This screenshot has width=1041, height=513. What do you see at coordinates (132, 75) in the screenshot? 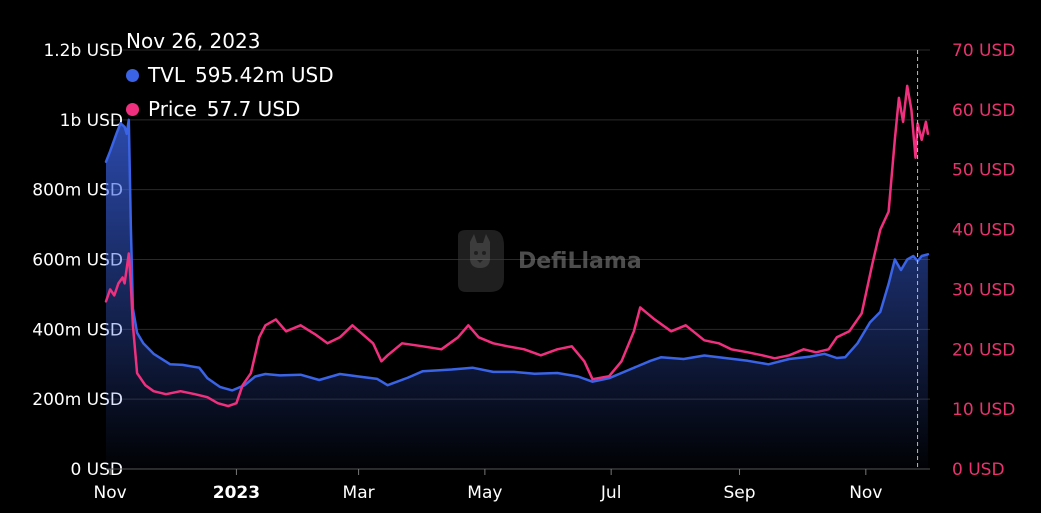
I see `tvl-legend-dot` at bounding box center [132, 75].